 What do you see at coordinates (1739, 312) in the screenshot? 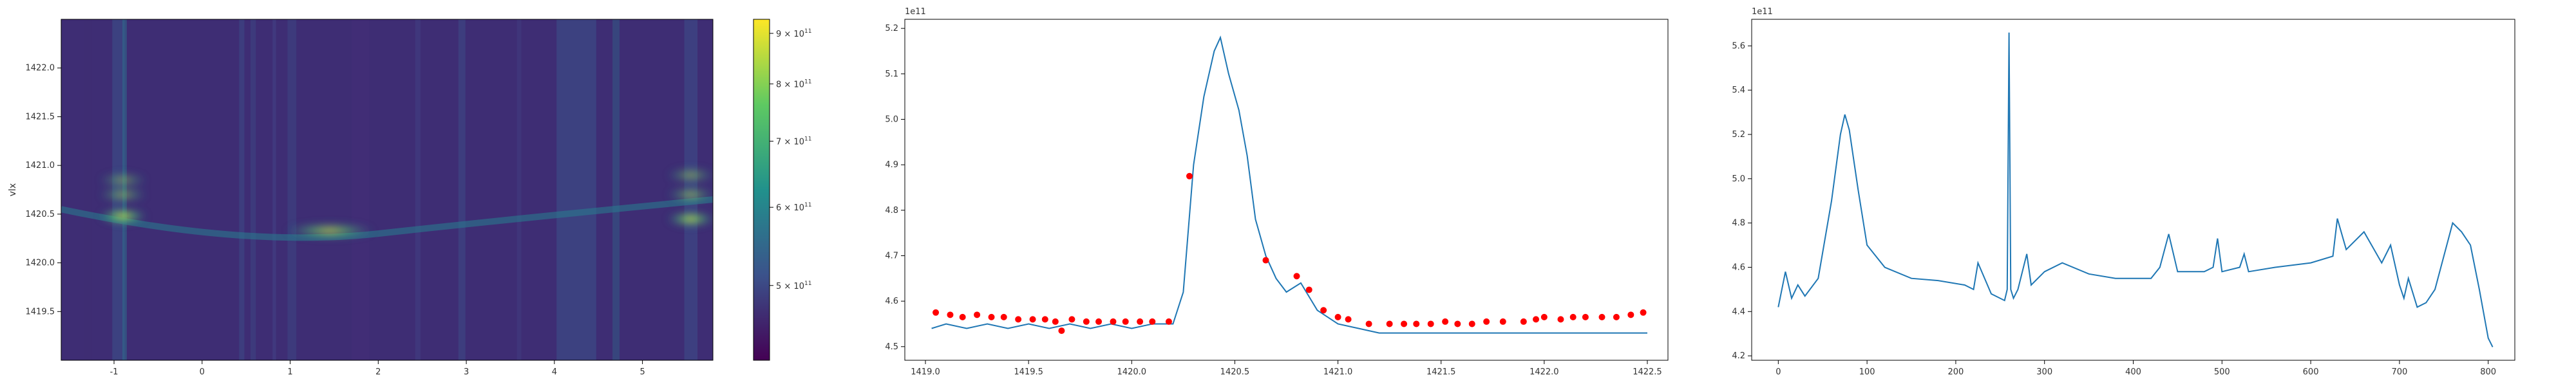
I see `line-panel-2-ytick-label-1: 4.4` at bounding box center [1739, 312].